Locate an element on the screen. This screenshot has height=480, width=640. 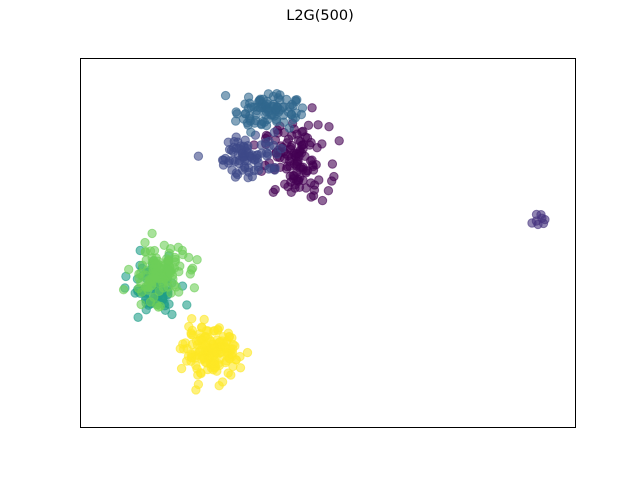
chart-title: L2G(500) is located at coordinates (320, 16).